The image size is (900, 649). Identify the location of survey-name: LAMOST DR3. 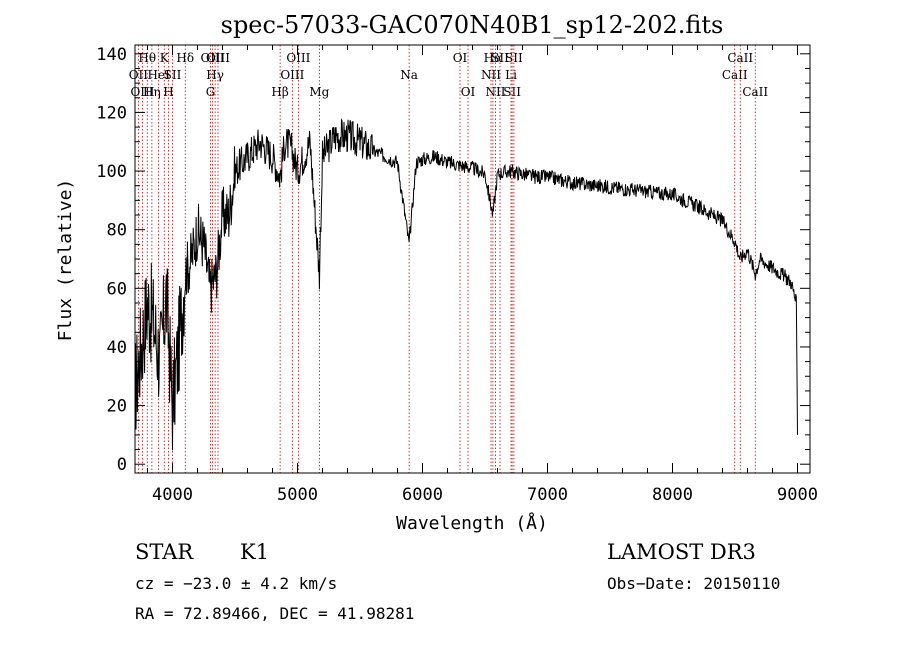
(681, 552).